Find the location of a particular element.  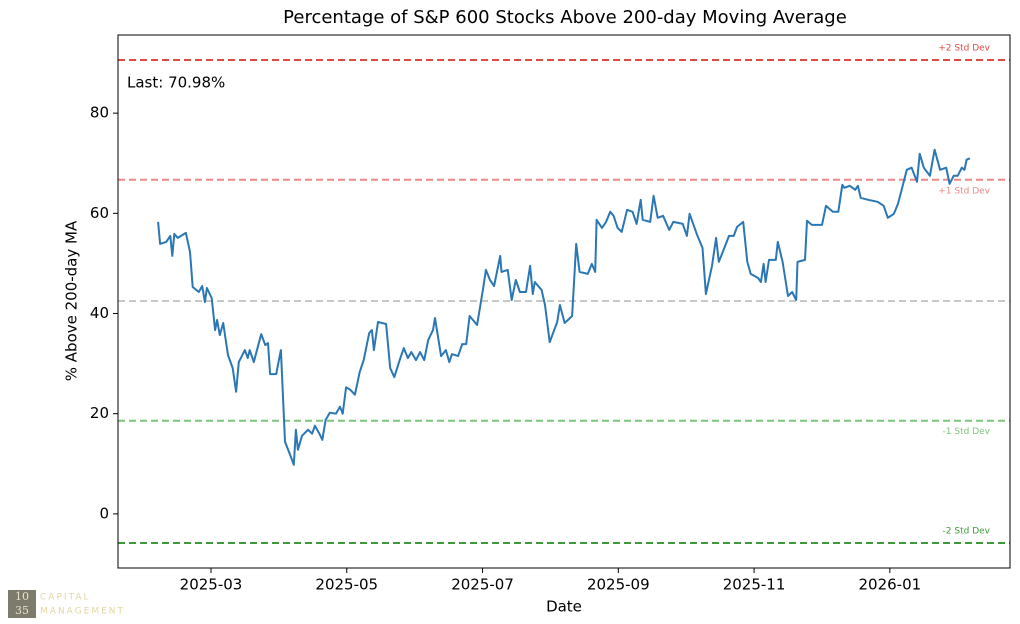

x-tick-label: 2025-09 is located at coordinates (618, 585).